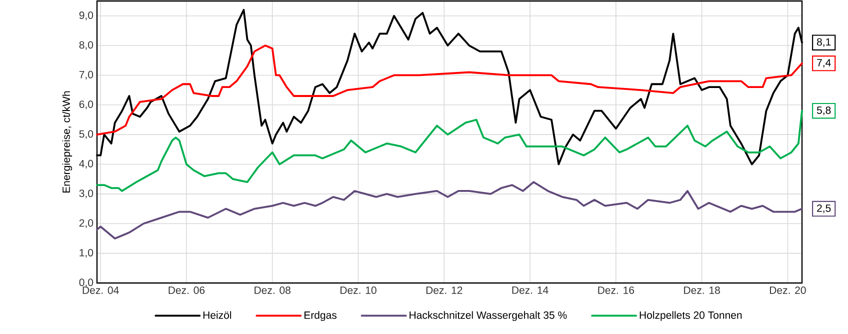 Image resolution: width=848 pixels, height=334 pixels. I want to click on x-tick-label: Dez. 06, so click(186, 290).